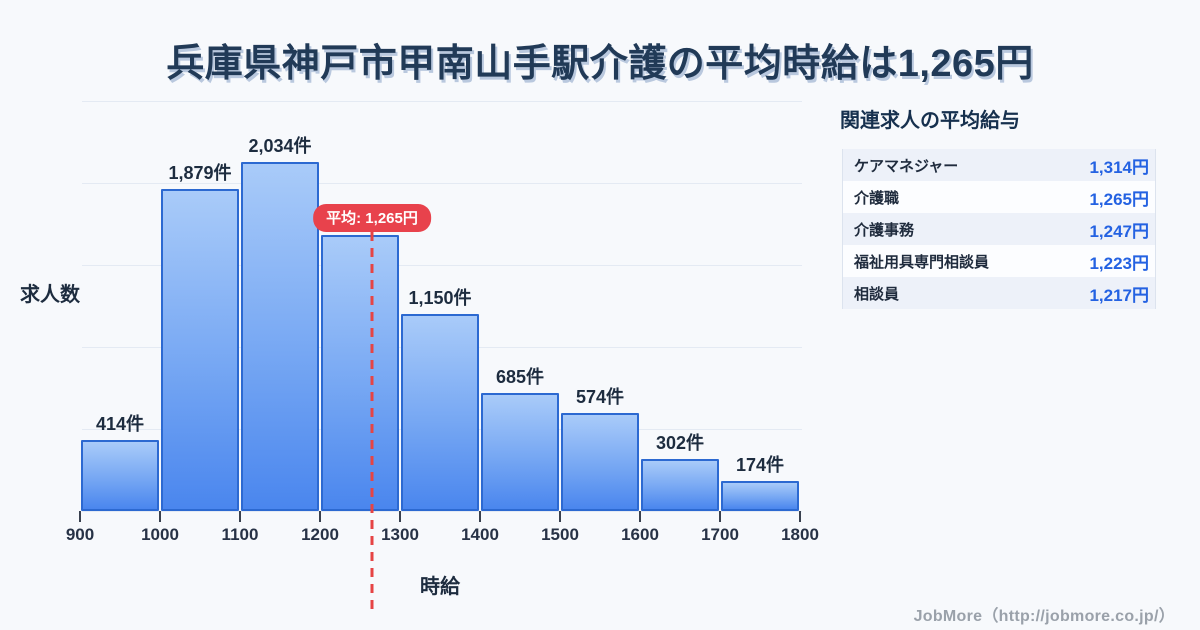  What do you see at coordinates (680, 443) in the screenshot?
I see `bar-value-label: 302件` at bounding box center [680, 443].